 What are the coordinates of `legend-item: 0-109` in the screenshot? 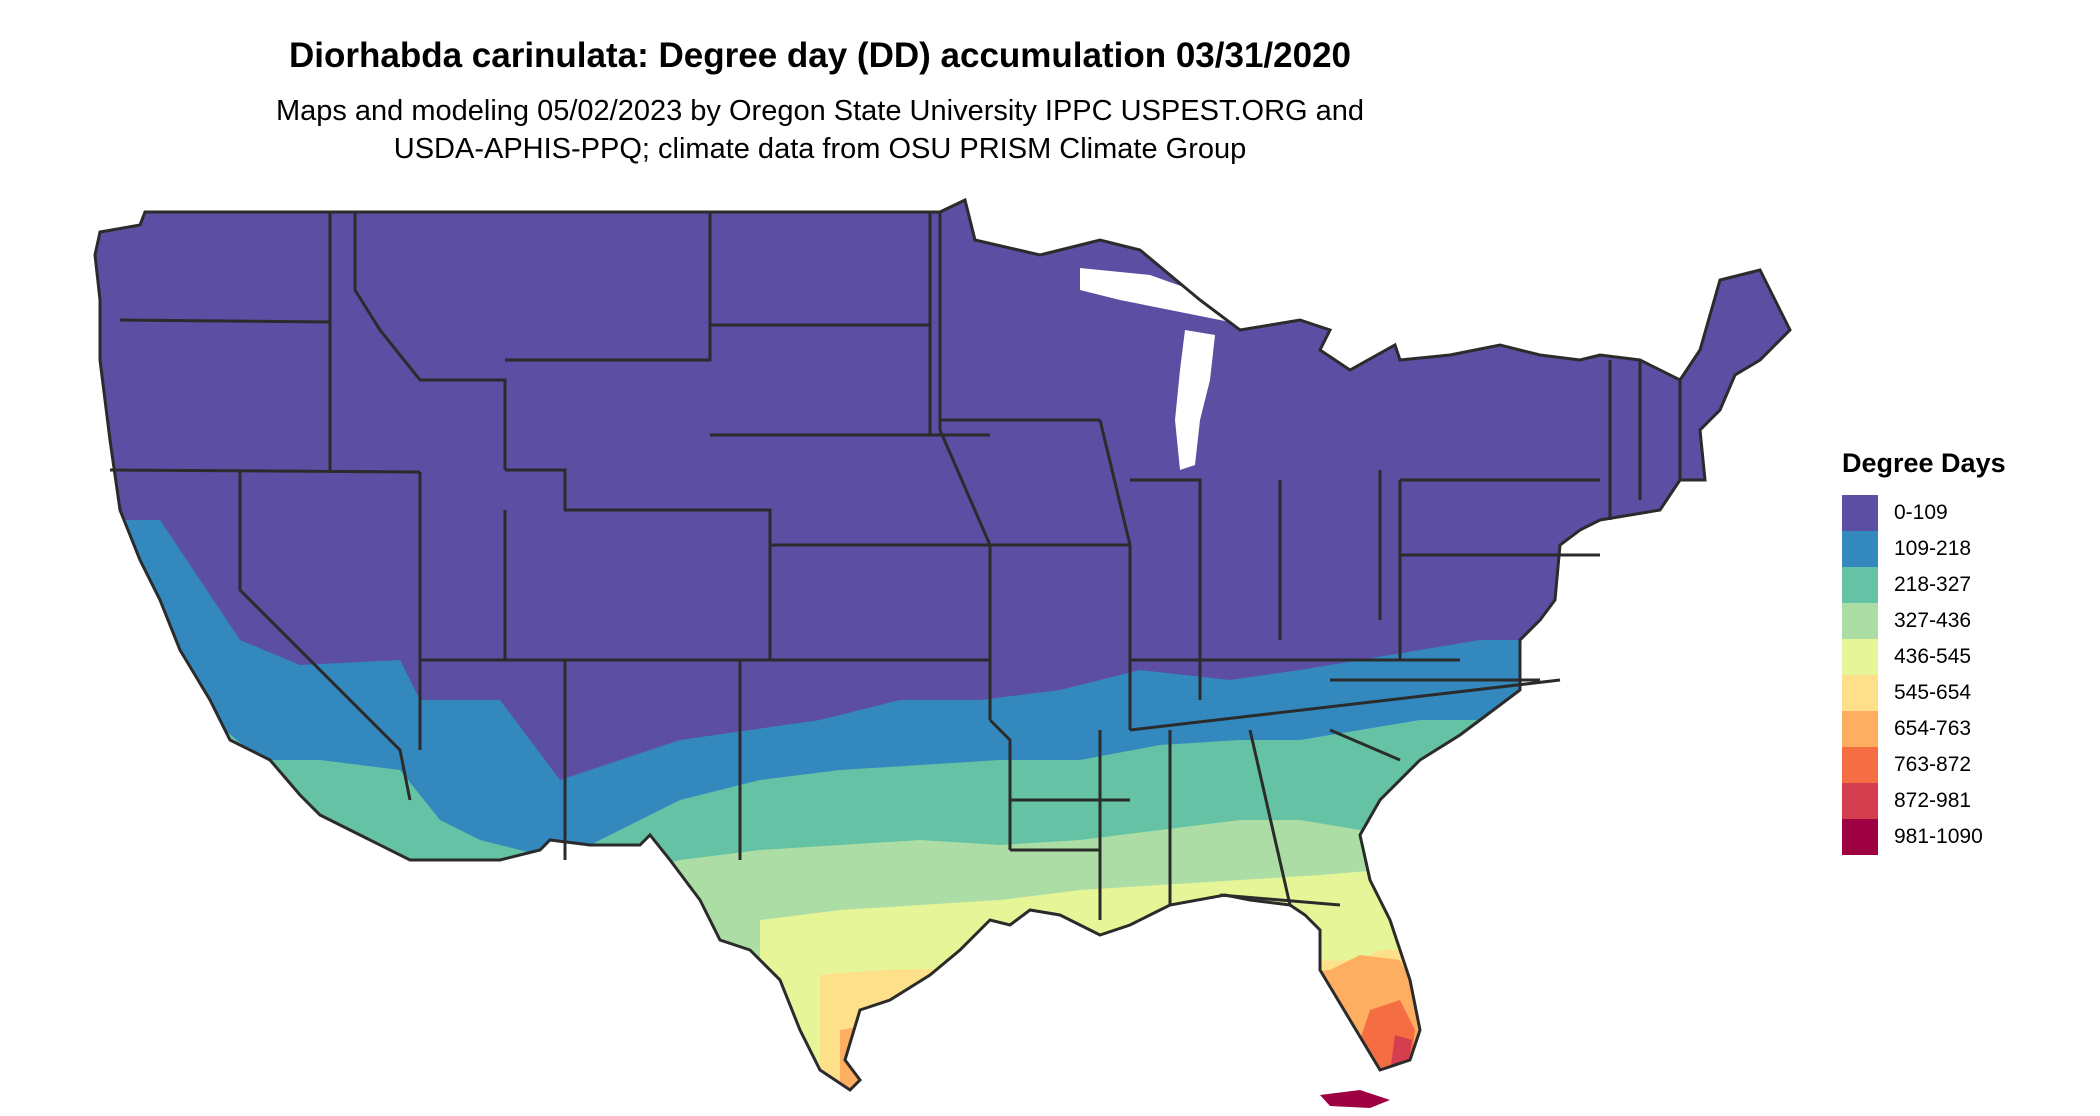 It's located at (1924, 513).